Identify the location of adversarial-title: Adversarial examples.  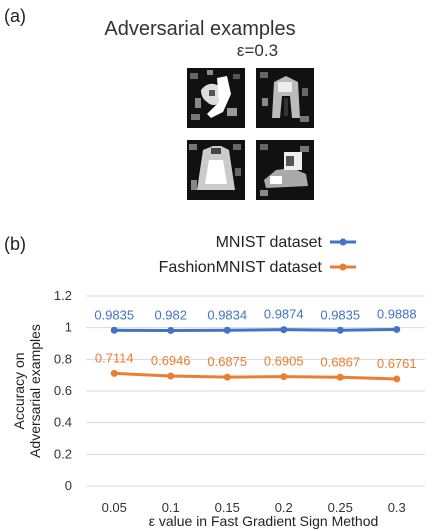
(200, 29).